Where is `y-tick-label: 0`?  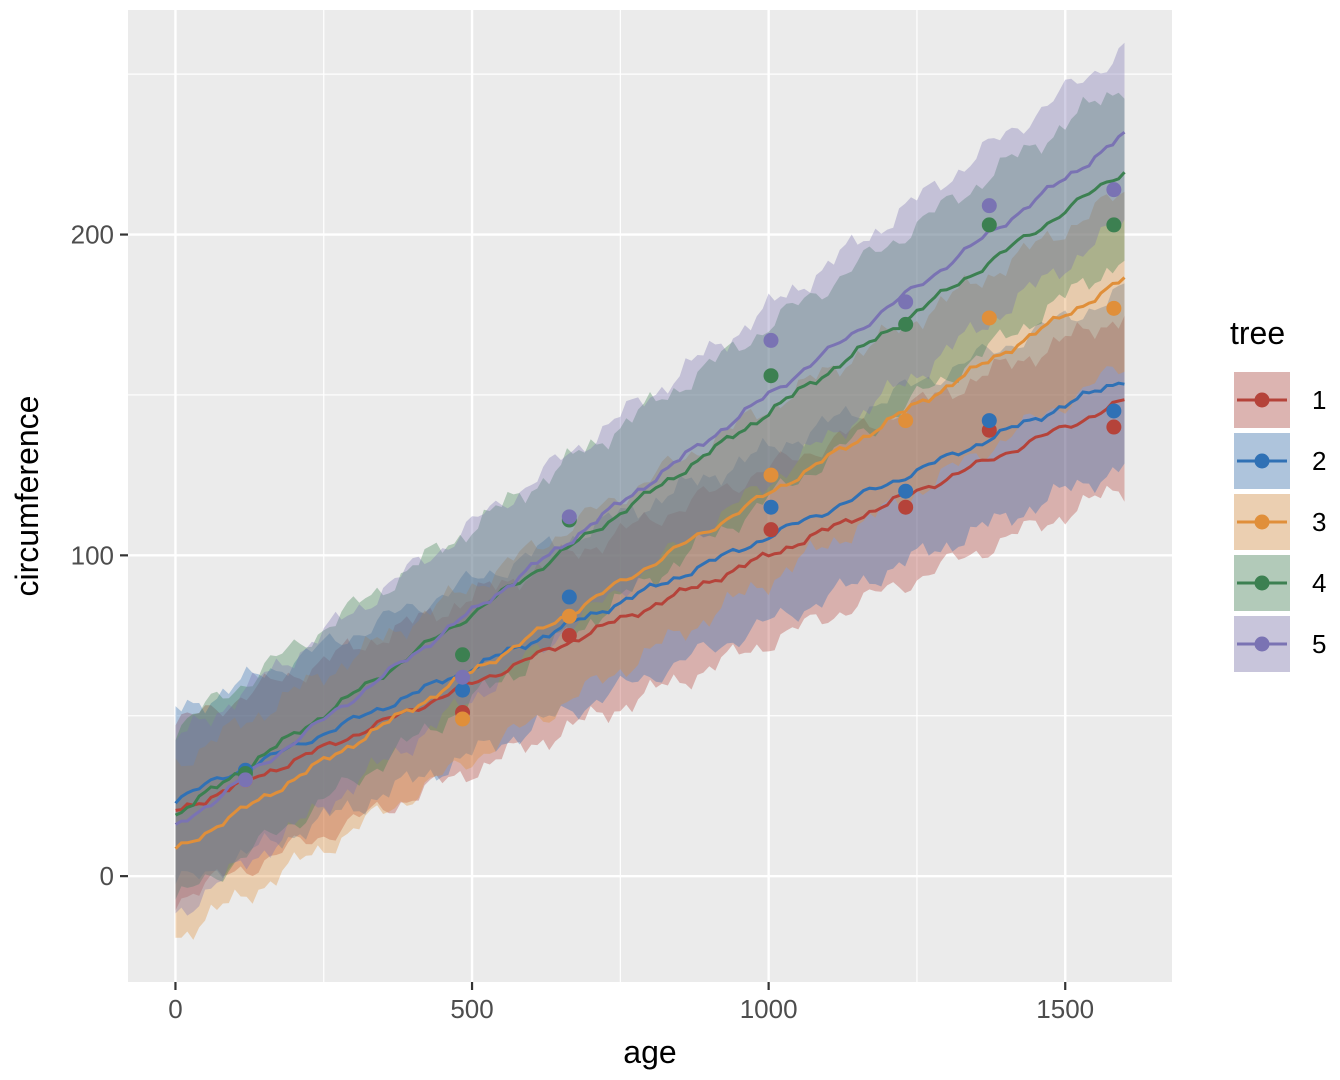
y-tick-label: 0 is located at coordinates (107, 876).